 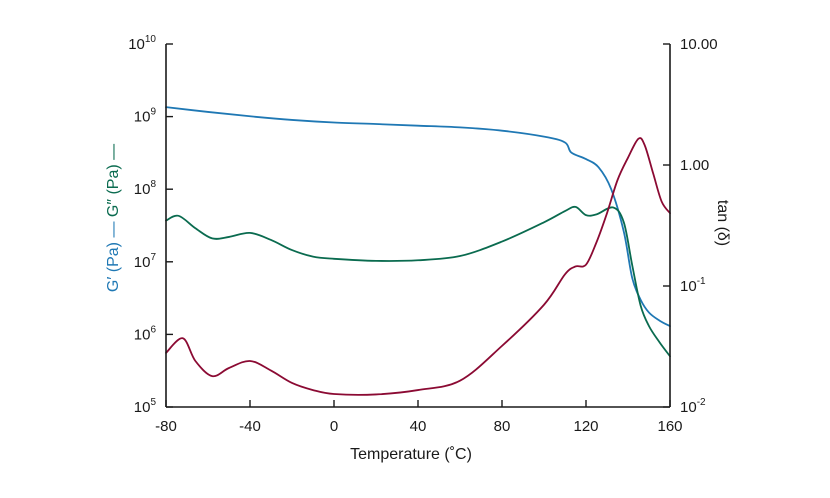 I want to click on x-tick-label: 0, so click(x=334, y=426).